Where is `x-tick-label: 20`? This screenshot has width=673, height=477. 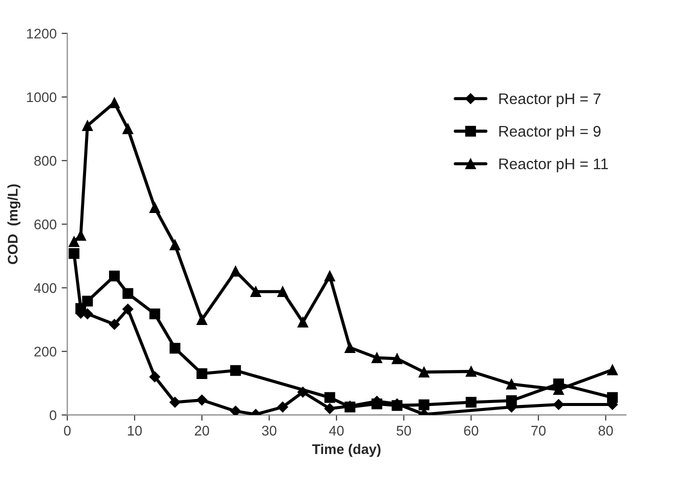 x-tick-label: 20 is located at coordinates (202, 431).